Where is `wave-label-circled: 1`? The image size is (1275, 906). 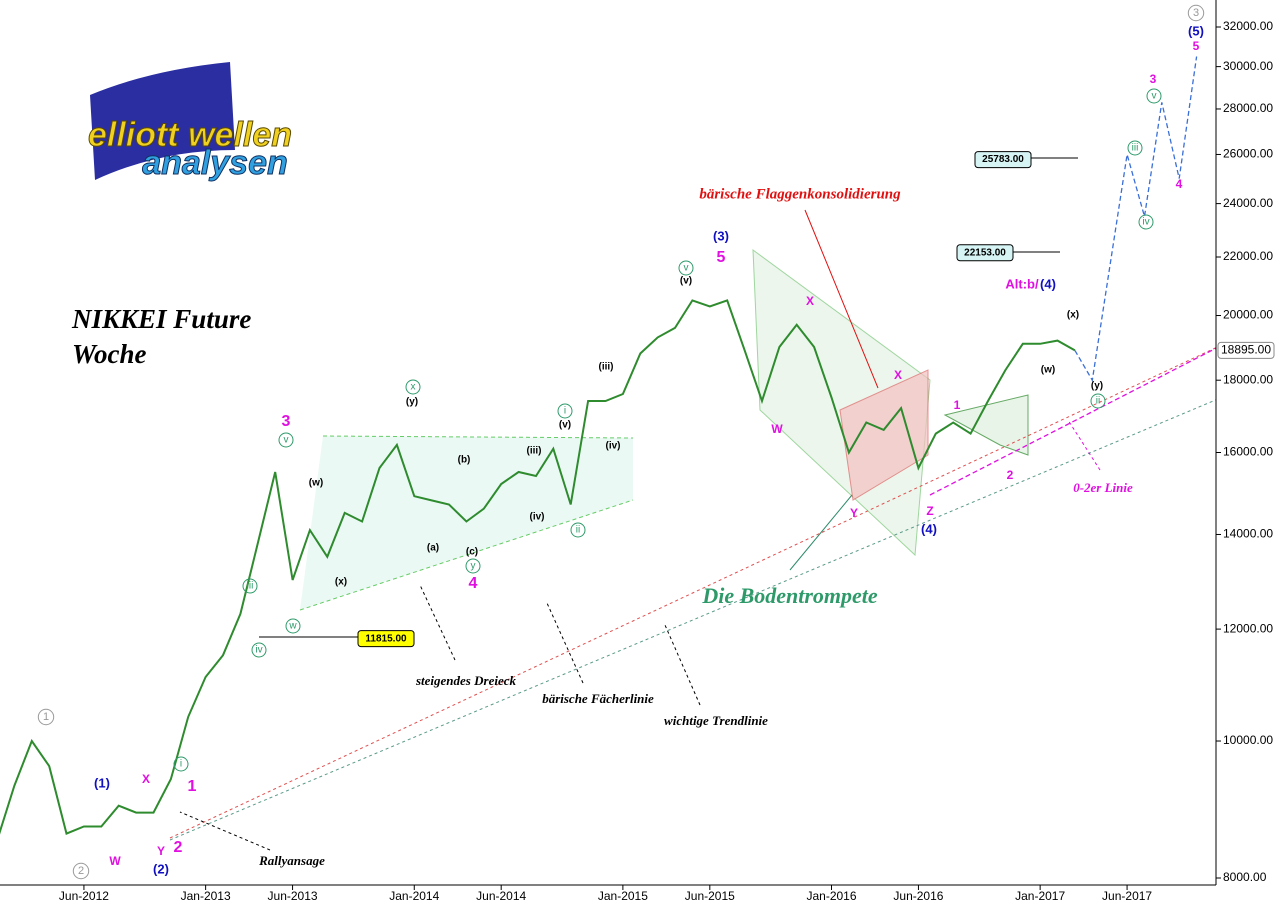 wave-label-circled: 1 is located at coordinates (46, 717).